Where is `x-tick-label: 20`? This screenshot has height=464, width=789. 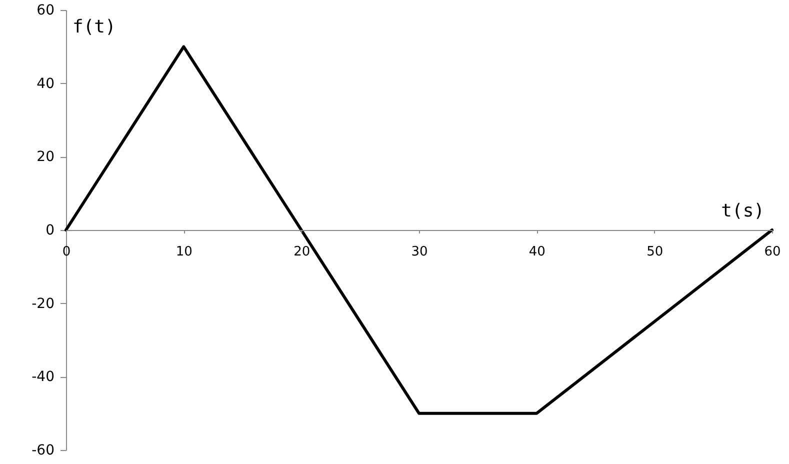 x-tick-label: 20 is located at coordinates (302, 252).